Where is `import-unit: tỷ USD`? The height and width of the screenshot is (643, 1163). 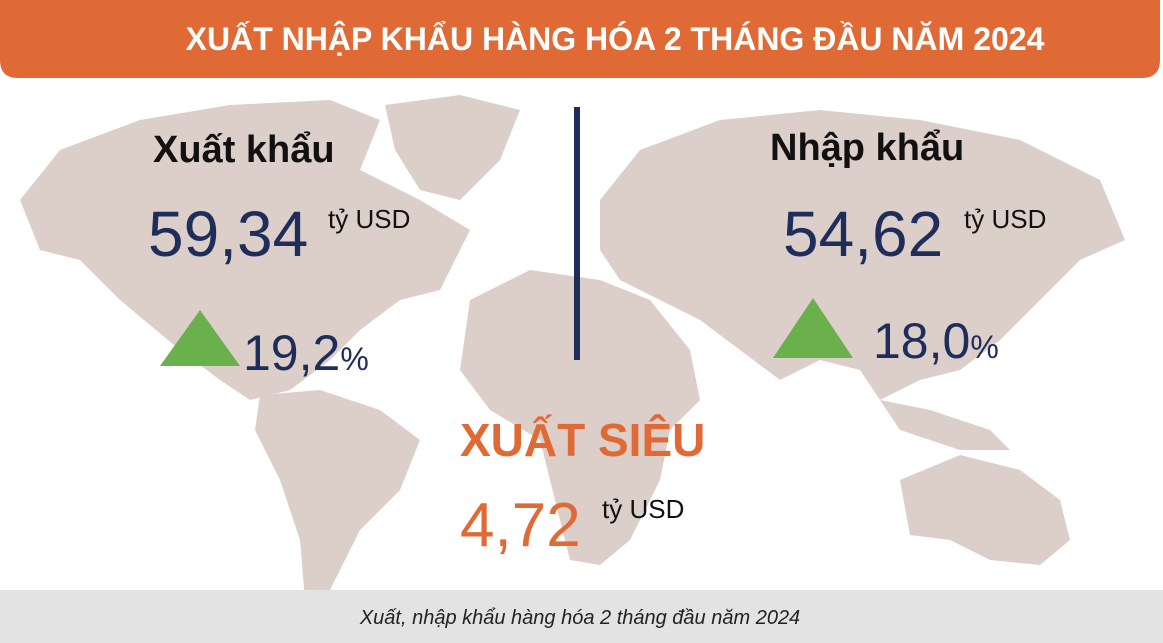
import-unit: tỷ USD is located at coordinates (1005, 219).